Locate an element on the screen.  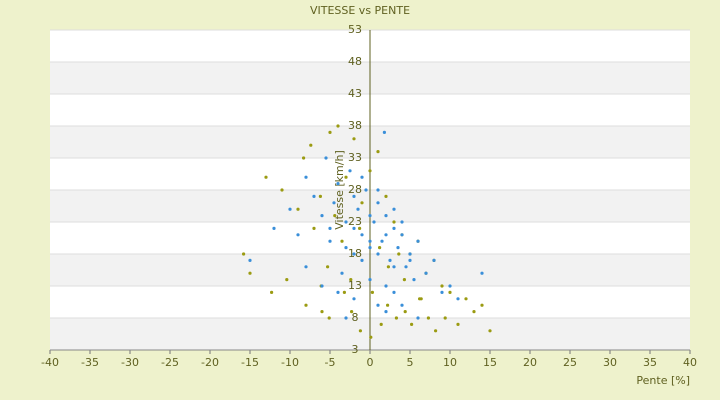
x-tick-label: 15 is located at coordinates (490, 362).